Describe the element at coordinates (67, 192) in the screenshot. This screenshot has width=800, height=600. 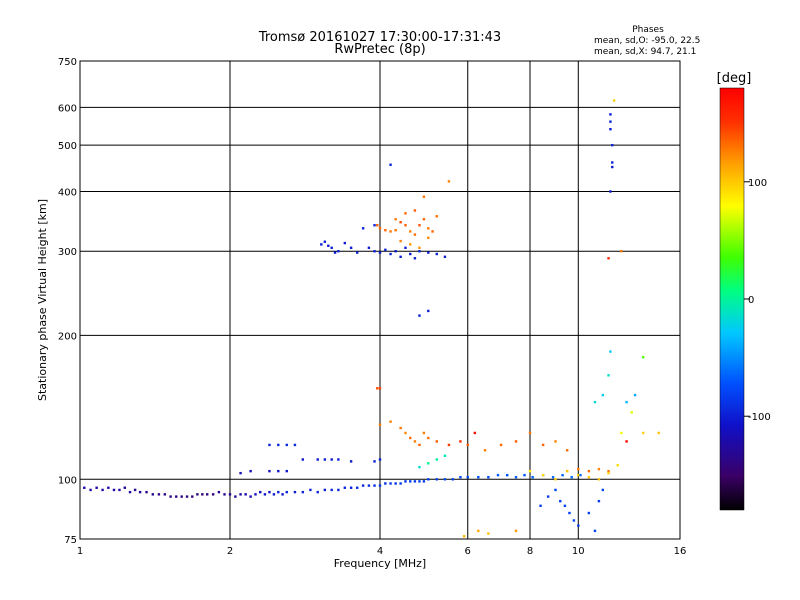
I see `y-tick-label: 400` at that location.